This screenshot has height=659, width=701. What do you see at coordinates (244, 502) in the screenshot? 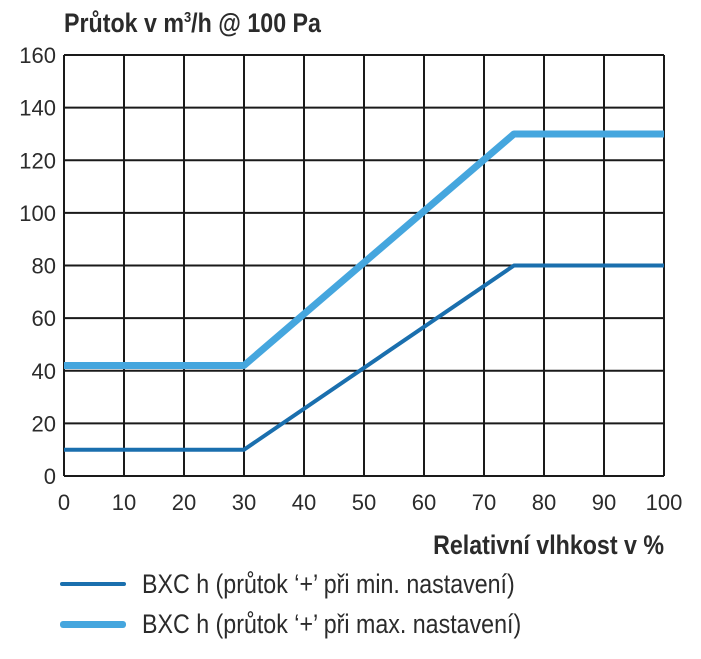
I see `x-tick-label: 30` at bounding box center [244, 502].